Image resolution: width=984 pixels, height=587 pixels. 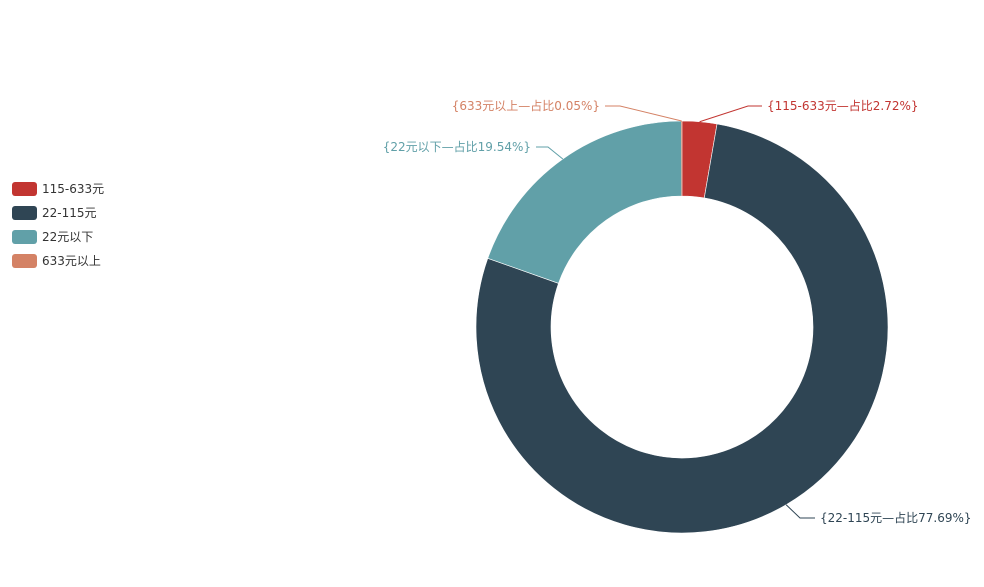 What do you see at coordinates (67, 237) in the screenshot?
I see `legend-item-2: 22元以下` at bounding box center [67, 237].